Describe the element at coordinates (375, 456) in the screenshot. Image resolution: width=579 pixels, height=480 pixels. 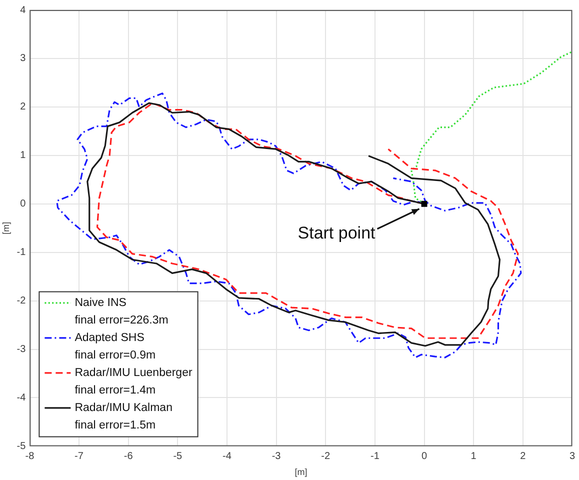
I see `x-tick-label: -1` at that location.